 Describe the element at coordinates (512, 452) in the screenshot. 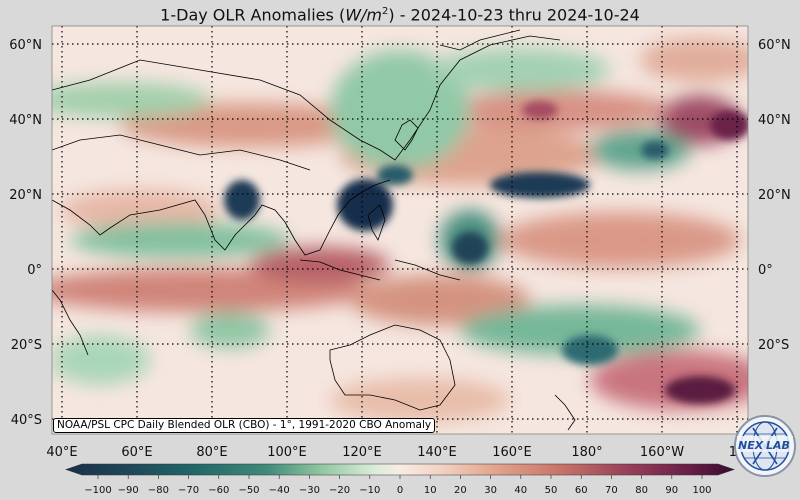

I see `lon-label-160e: 160°E` at that location.